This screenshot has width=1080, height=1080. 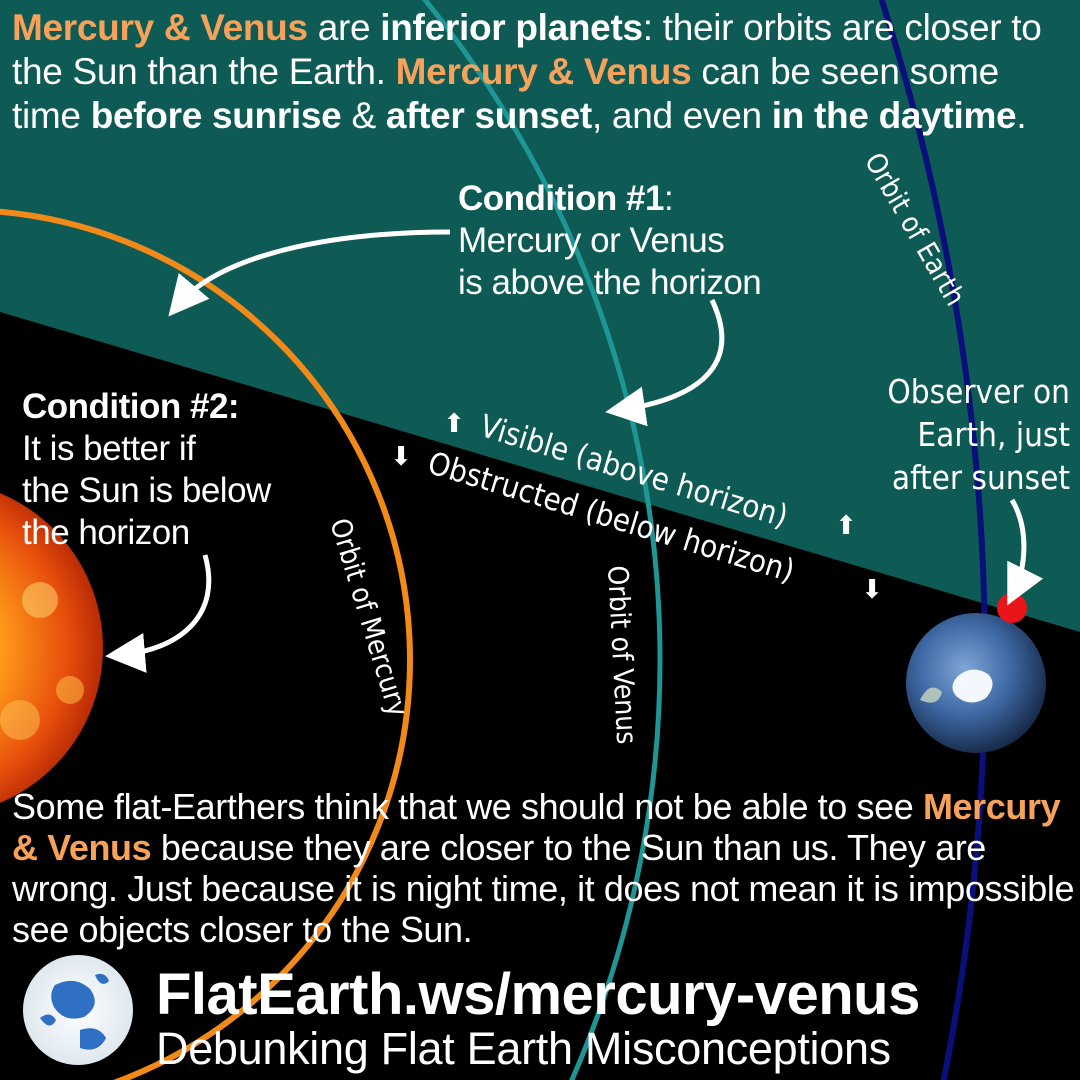 I want to click on observer-line: Earth, just, so click(x=993, y=434).